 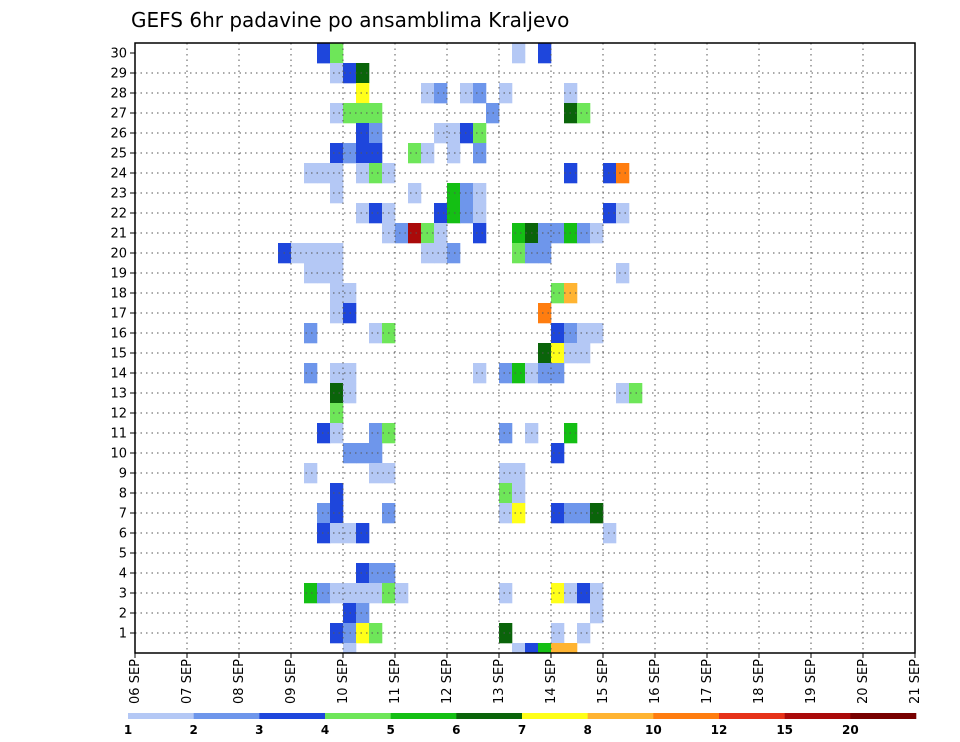 I want to click on x-tick-label: 12 SEP, so click(x=447, y=681).